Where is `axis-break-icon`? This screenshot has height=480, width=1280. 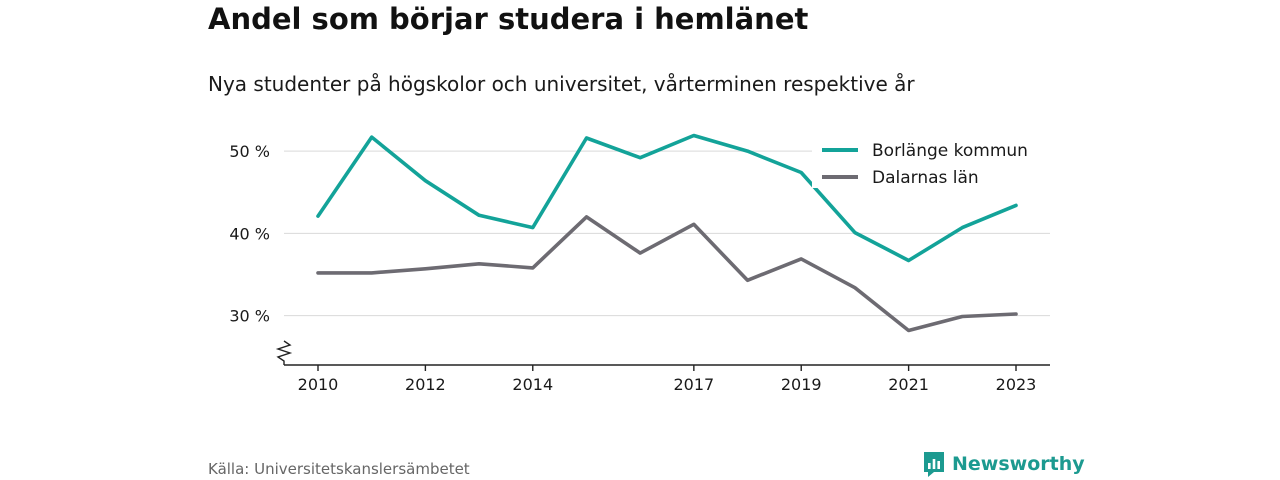
axis-break-icon is located at coordinates (284, 352).